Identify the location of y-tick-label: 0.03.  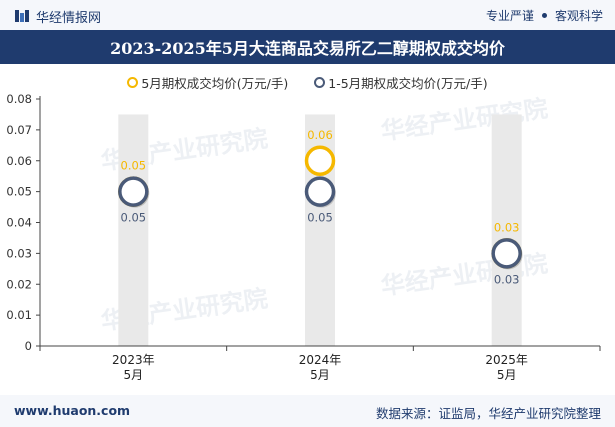
(19, 253).